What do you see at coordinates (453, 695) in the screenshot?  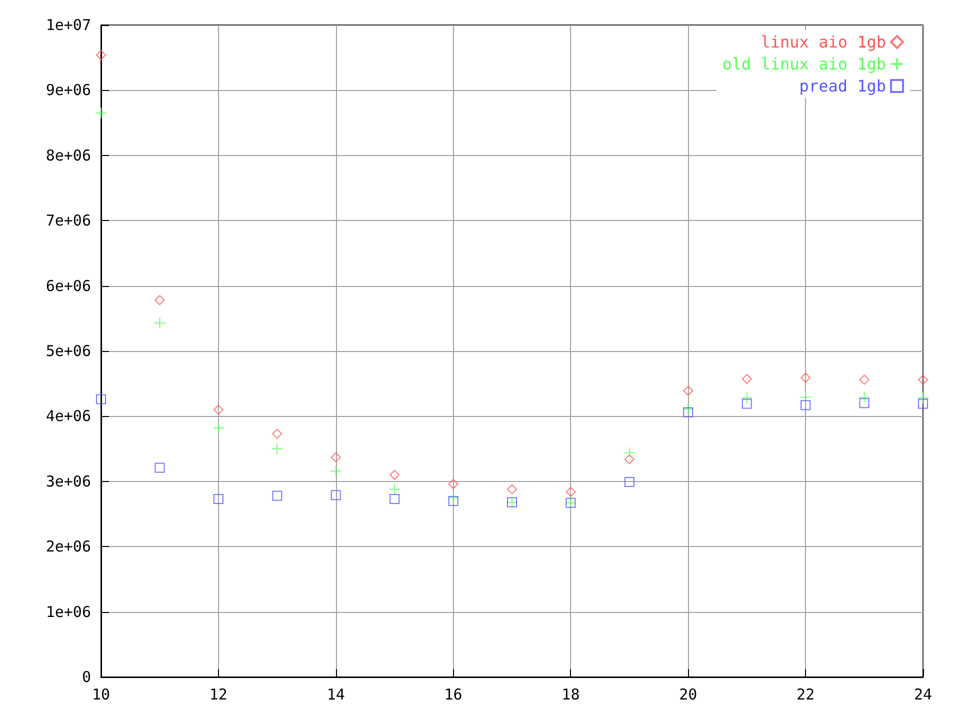 I see `x-tick-label: 16` at bounding box center [453, 695].